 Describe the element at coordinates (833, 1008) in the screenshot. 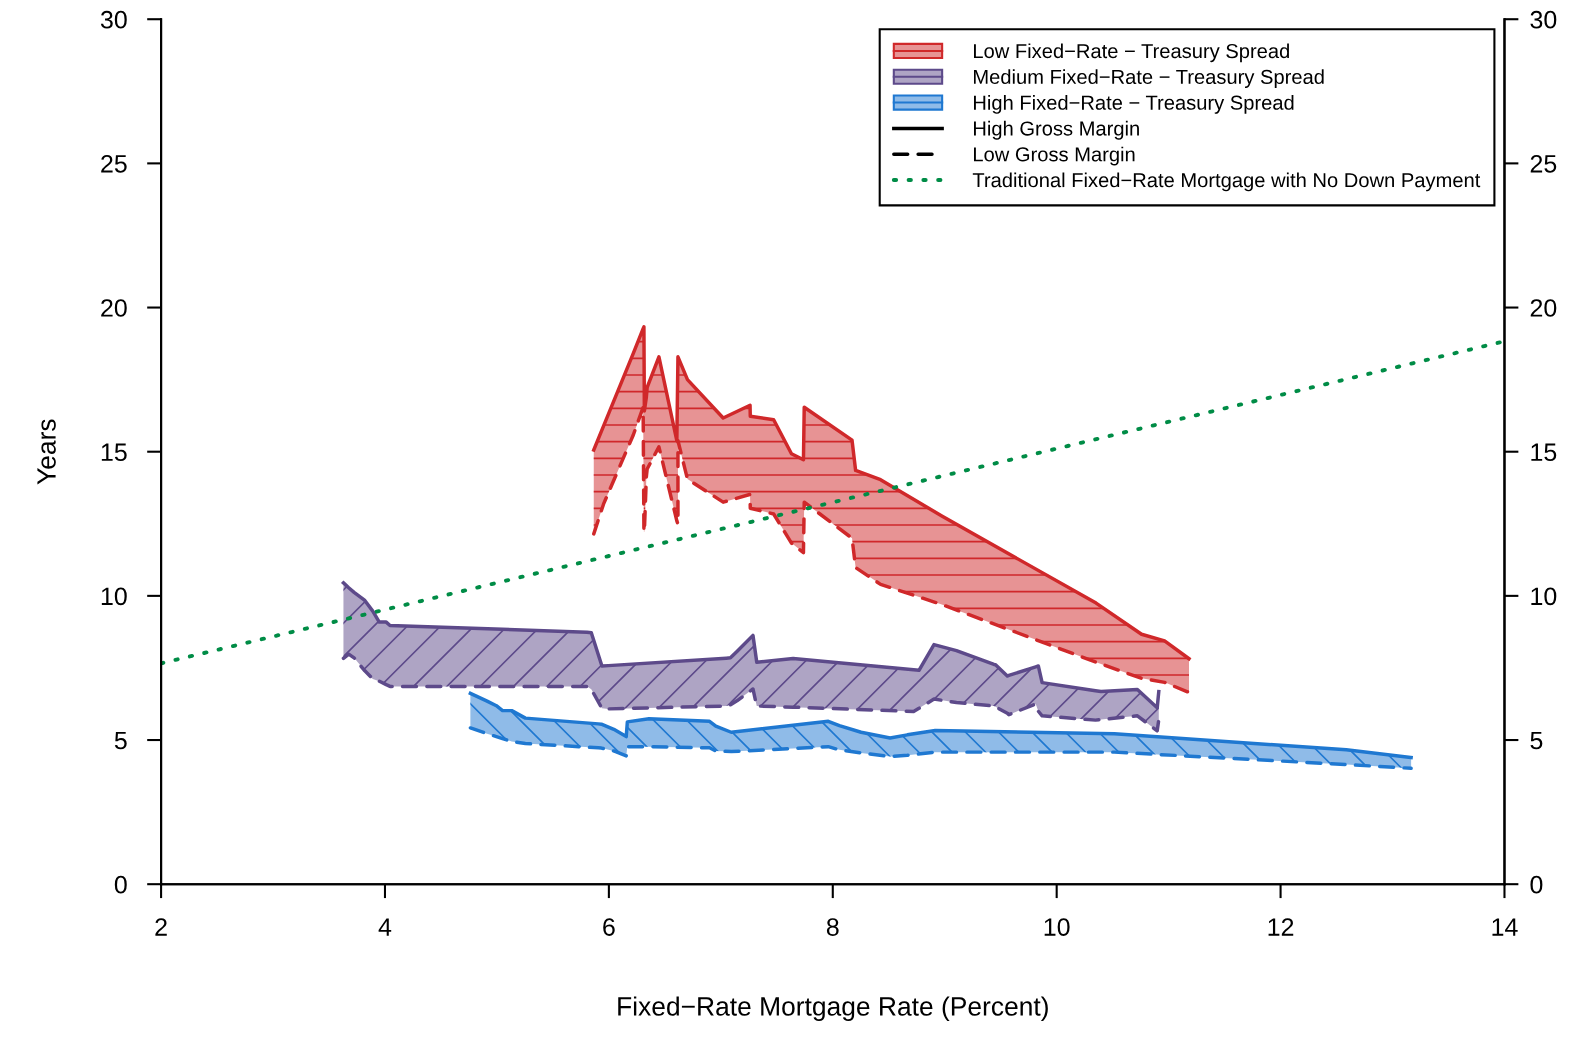

I see `x-axis-title: Fixed−Rate Mortgage Rate (Percent)` at that location.